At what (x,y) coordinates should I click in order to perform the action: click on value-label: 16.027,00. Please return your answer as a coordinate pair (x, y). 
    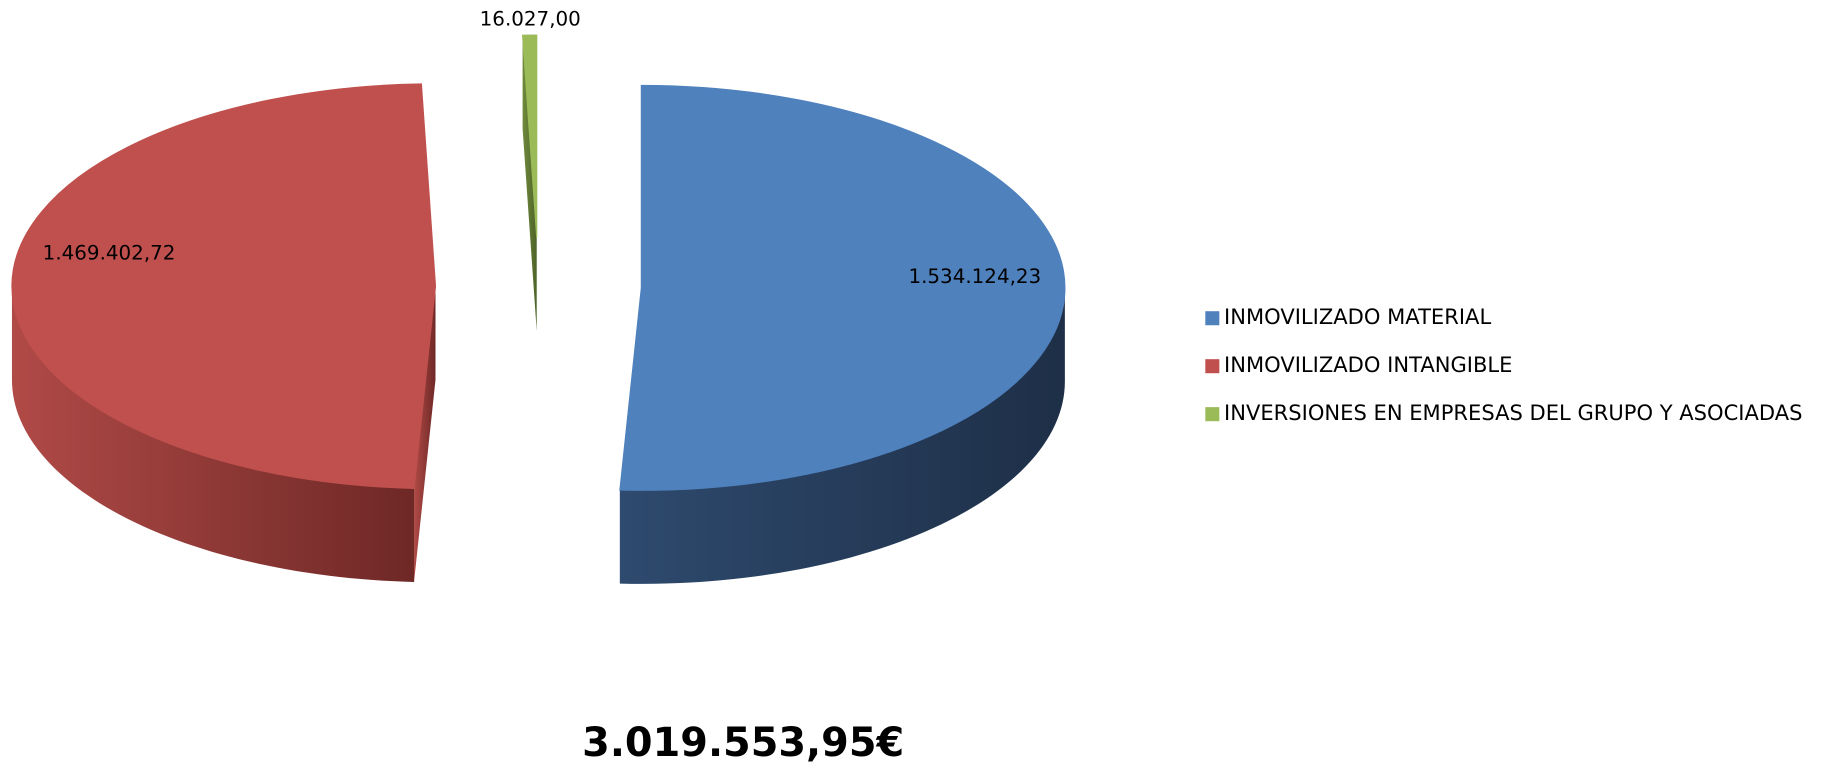
    Looking at the image, I should click on (530, 18).